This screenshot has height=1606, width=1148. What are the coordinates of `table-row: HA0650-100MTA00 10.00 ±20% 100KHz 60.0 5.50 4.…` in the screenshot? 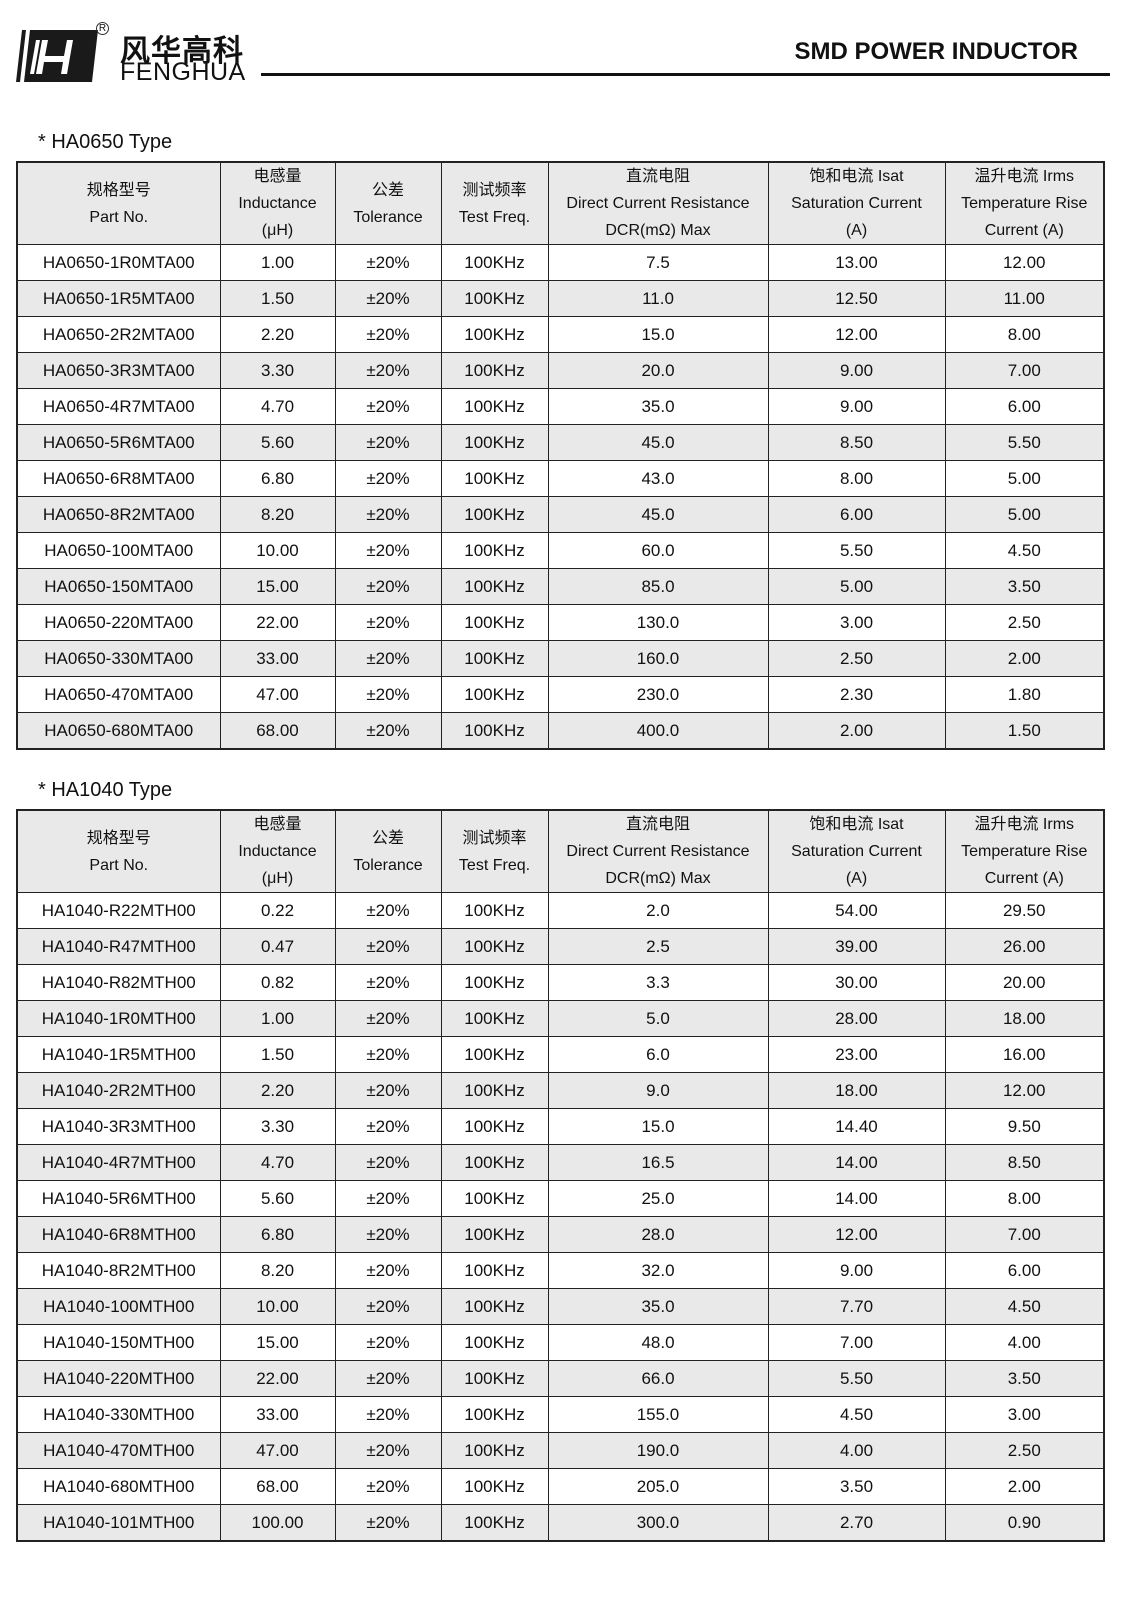 It's located at (560, 550).